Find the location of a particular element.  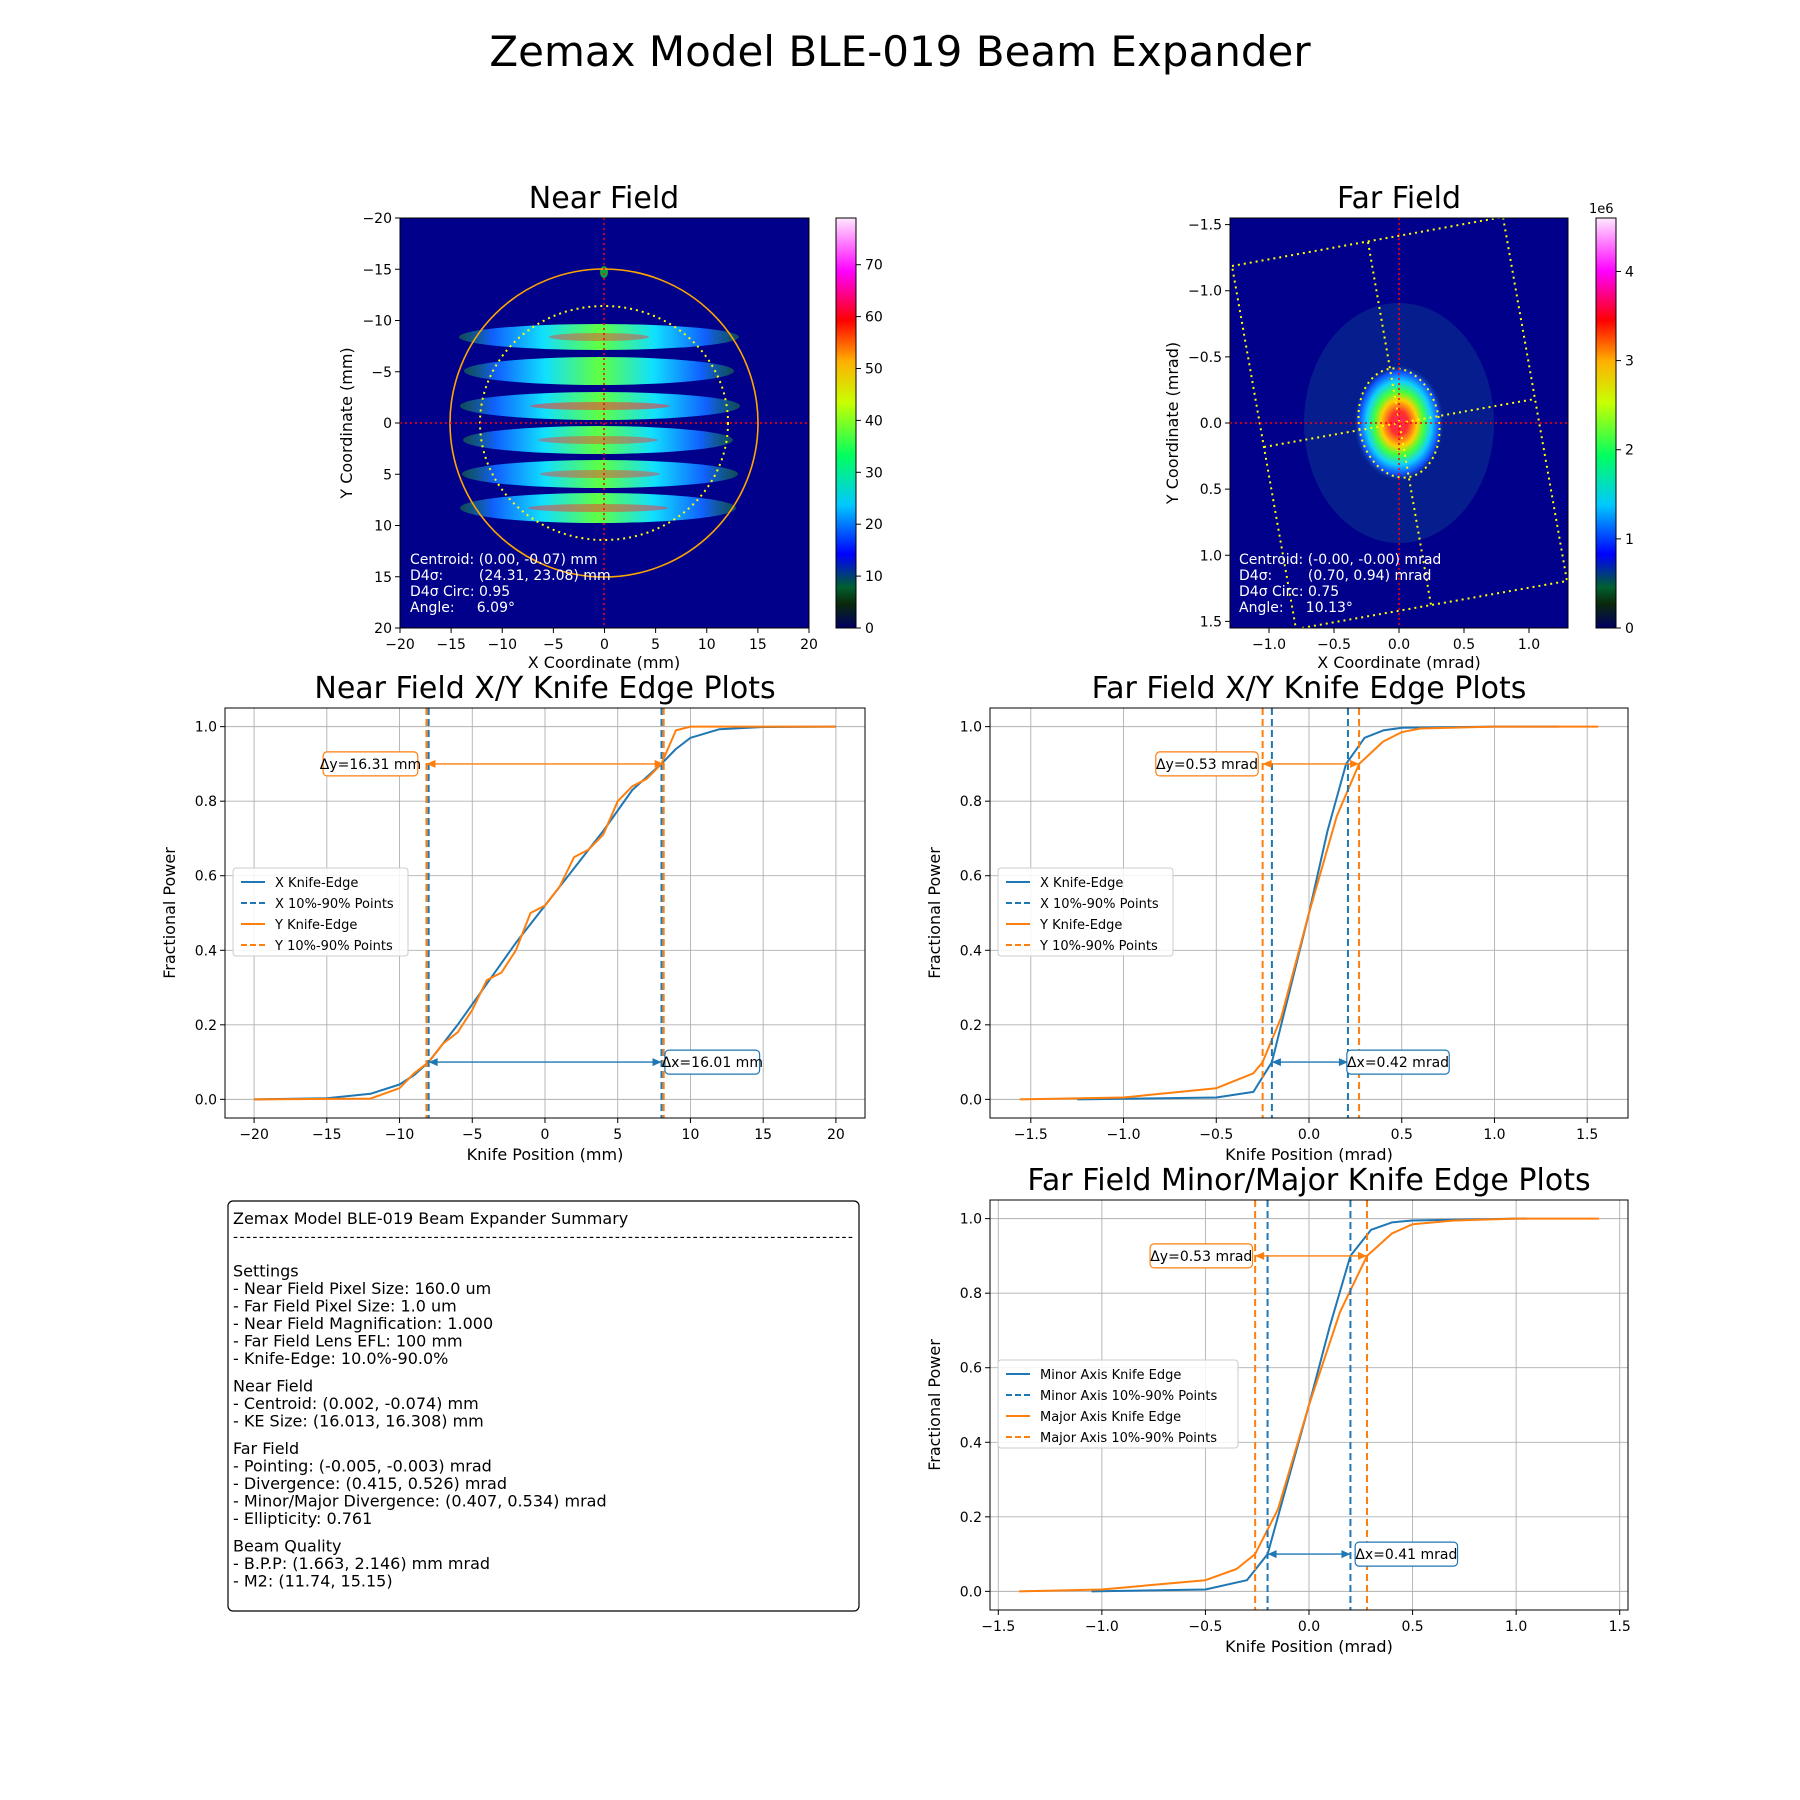

x-tick-label: −5 is located at coordinates (472, 1135).